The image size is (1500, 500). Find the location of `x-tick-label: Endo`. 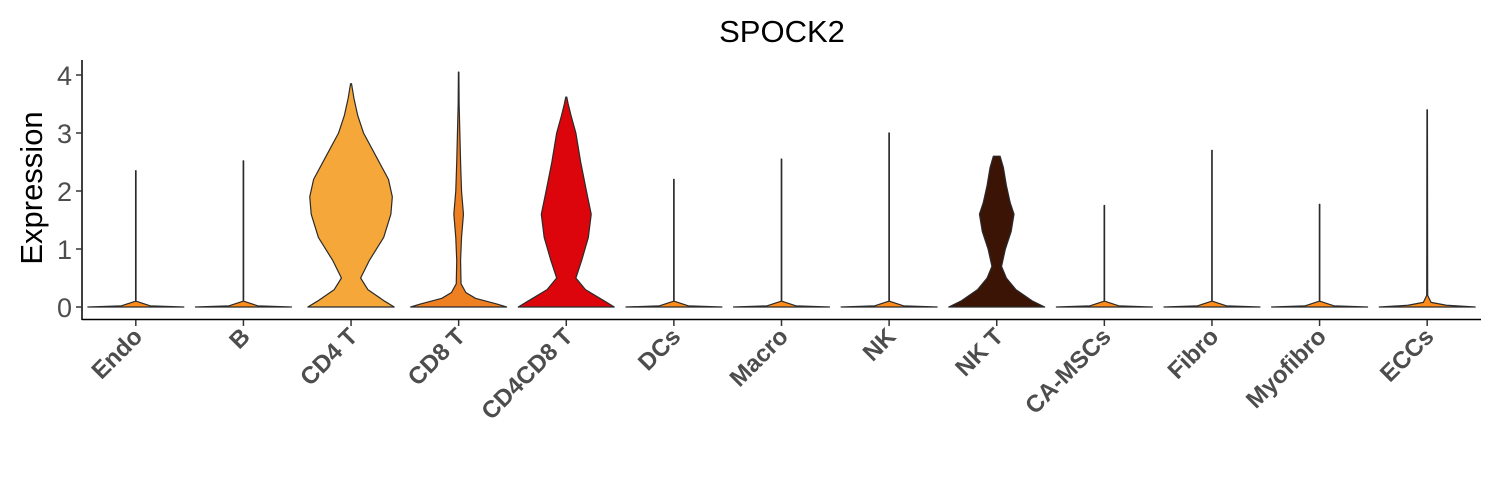

x-tick-label: Endo is located at coordinates (118, 354).